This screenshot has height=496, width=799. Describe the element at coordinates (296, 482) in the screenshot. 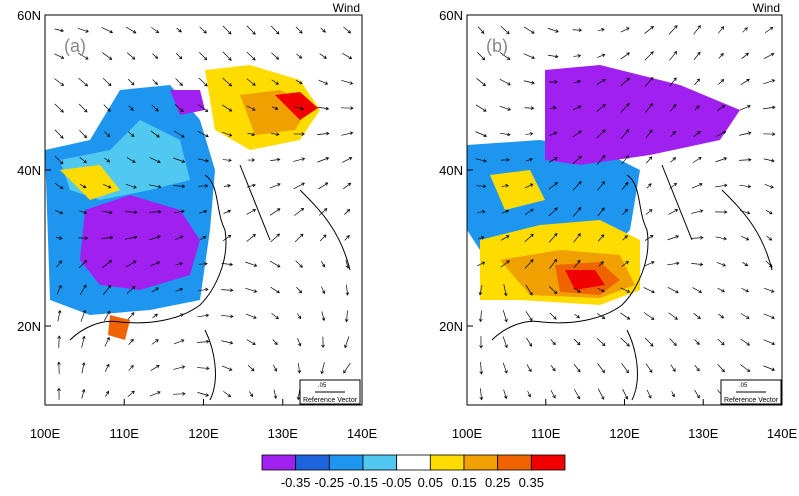

I see `colorbar-label: -0.35` at that location.